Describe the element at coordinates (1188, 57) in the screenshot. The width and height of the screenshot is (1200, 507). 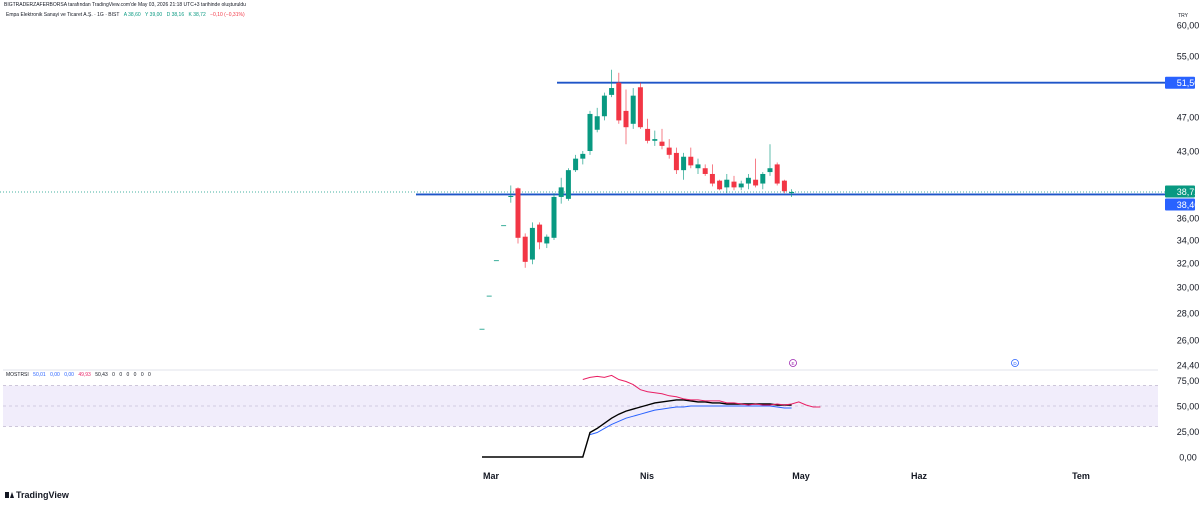
I see `price-tick-label: 55,00` at that location.